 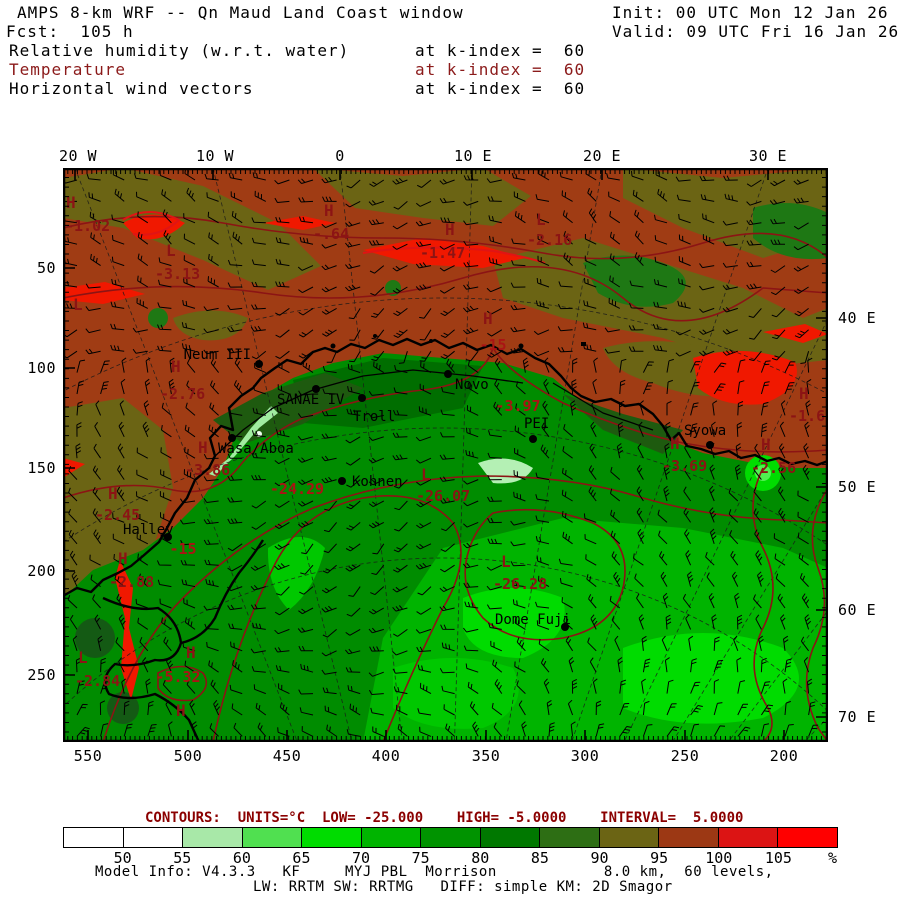 I want to click on extremum-value: -1.6, so click(x=807, y=416).